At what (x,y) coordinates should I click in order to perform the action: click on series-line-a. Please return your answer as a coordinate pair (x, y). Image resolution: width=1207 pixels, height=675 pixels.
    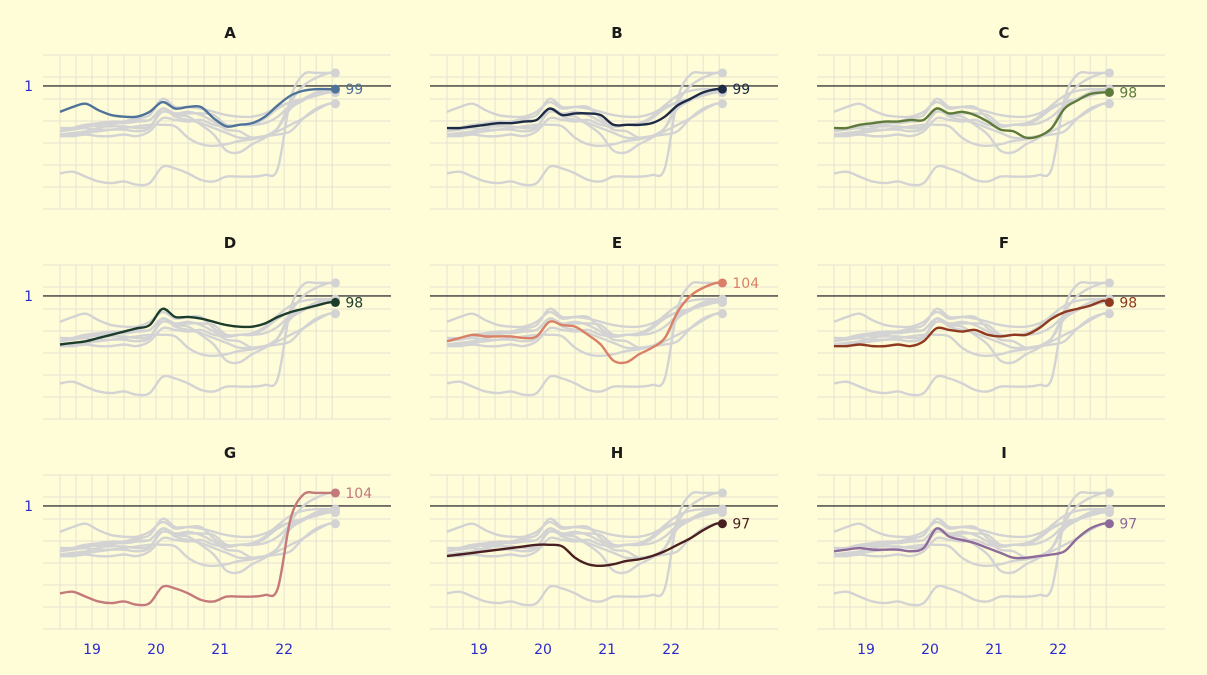
    Looking at the image, I should click on (197, 107).